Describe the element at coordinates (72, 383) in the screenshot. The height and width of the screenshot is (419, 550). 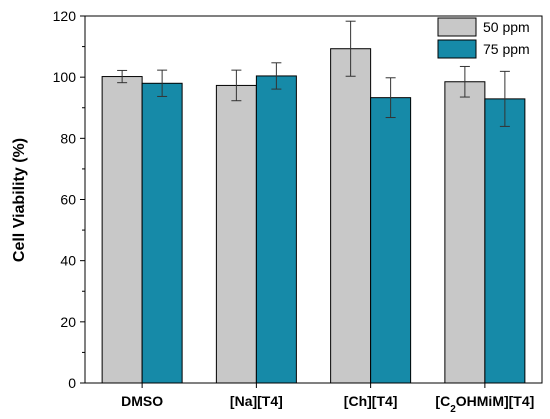
I see `y-tick-label: 0` at that location.